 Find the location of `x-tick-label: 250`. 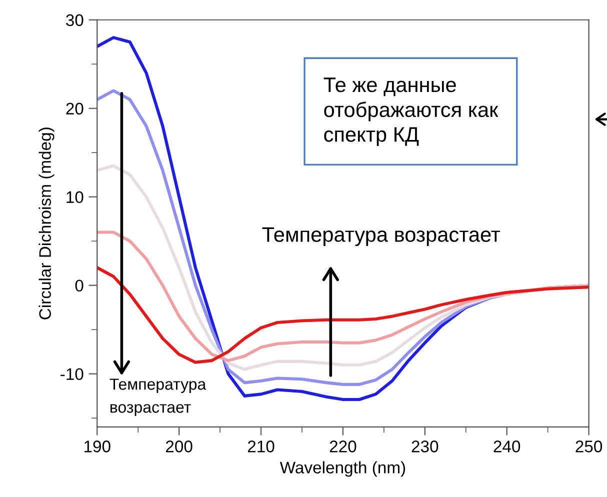

x-tick-label: 250 is located at coordinates (589, 446).